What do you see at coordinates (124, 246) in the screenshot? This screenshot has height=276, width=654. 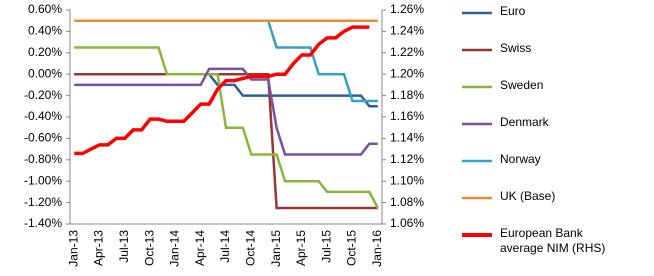 I see `x-tick-label: Jul-13` at bounding box center [124, 246].